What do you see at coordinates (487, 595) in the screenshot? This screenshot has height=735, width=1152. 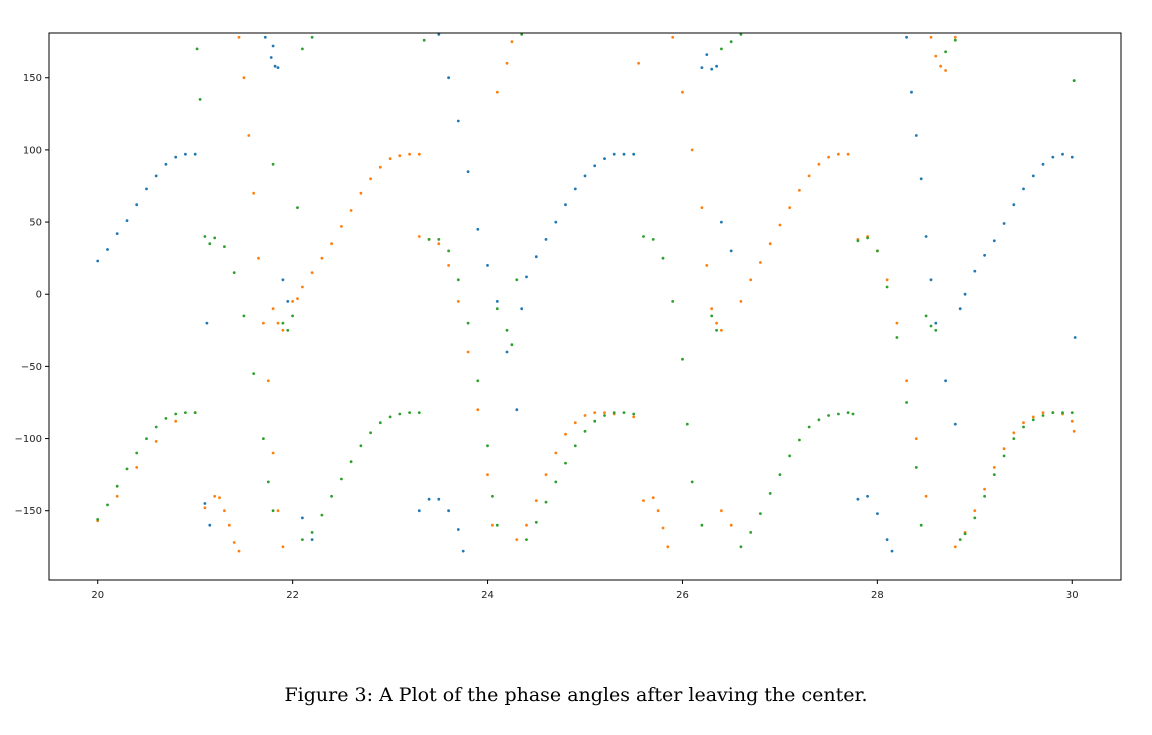 I see `x-tick-label-2: 24` at bounding box center [487, 595].